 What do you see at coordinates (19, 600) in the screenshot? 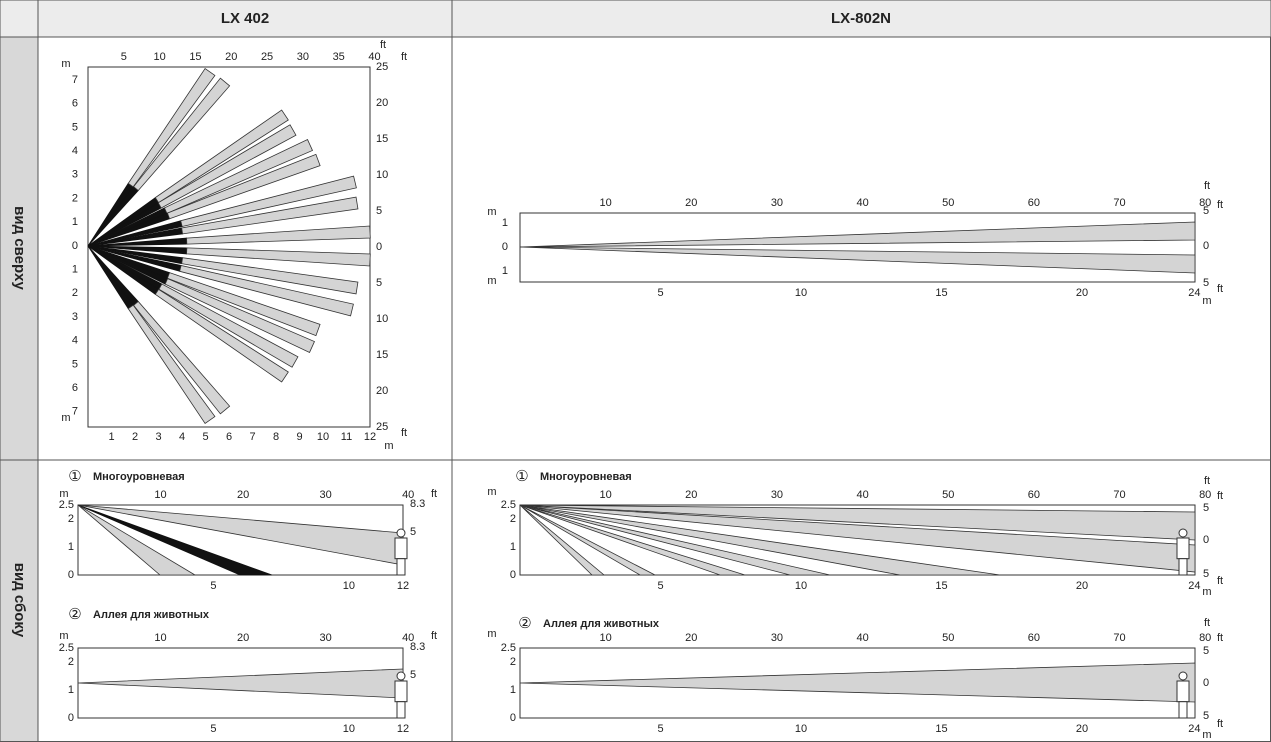
I see `row-label: вид сбоку` at bounding box center [19, 600].